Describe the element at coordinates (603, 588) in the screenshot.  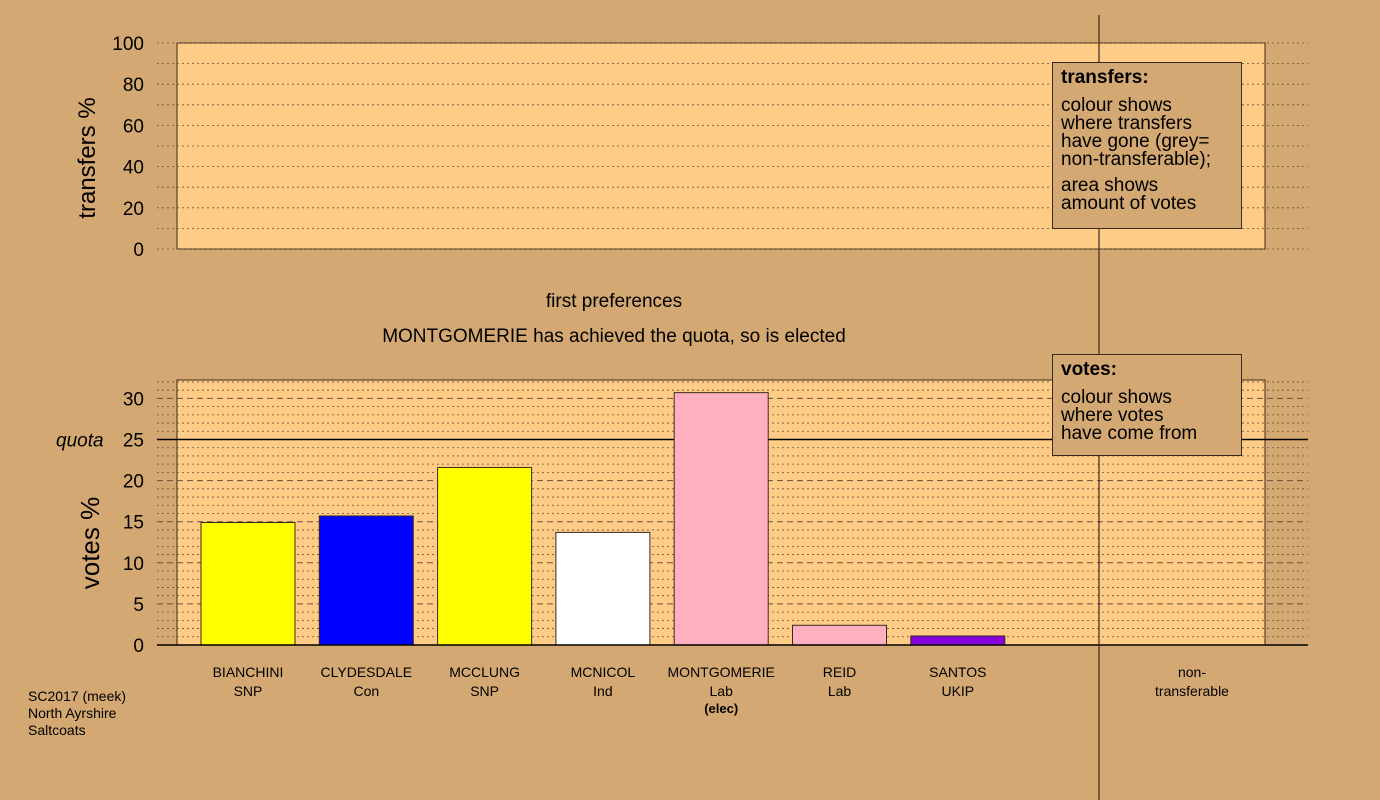
I see `bar-mcnicol` at that location.